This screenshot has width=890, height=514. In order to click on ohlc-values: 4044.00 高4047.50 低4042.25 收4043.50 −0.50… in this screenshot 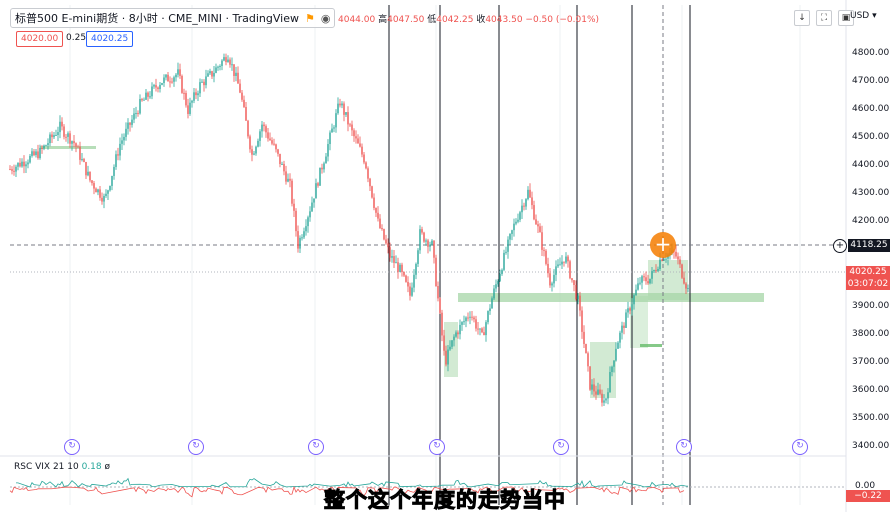, I will do `click(468, 18)`.